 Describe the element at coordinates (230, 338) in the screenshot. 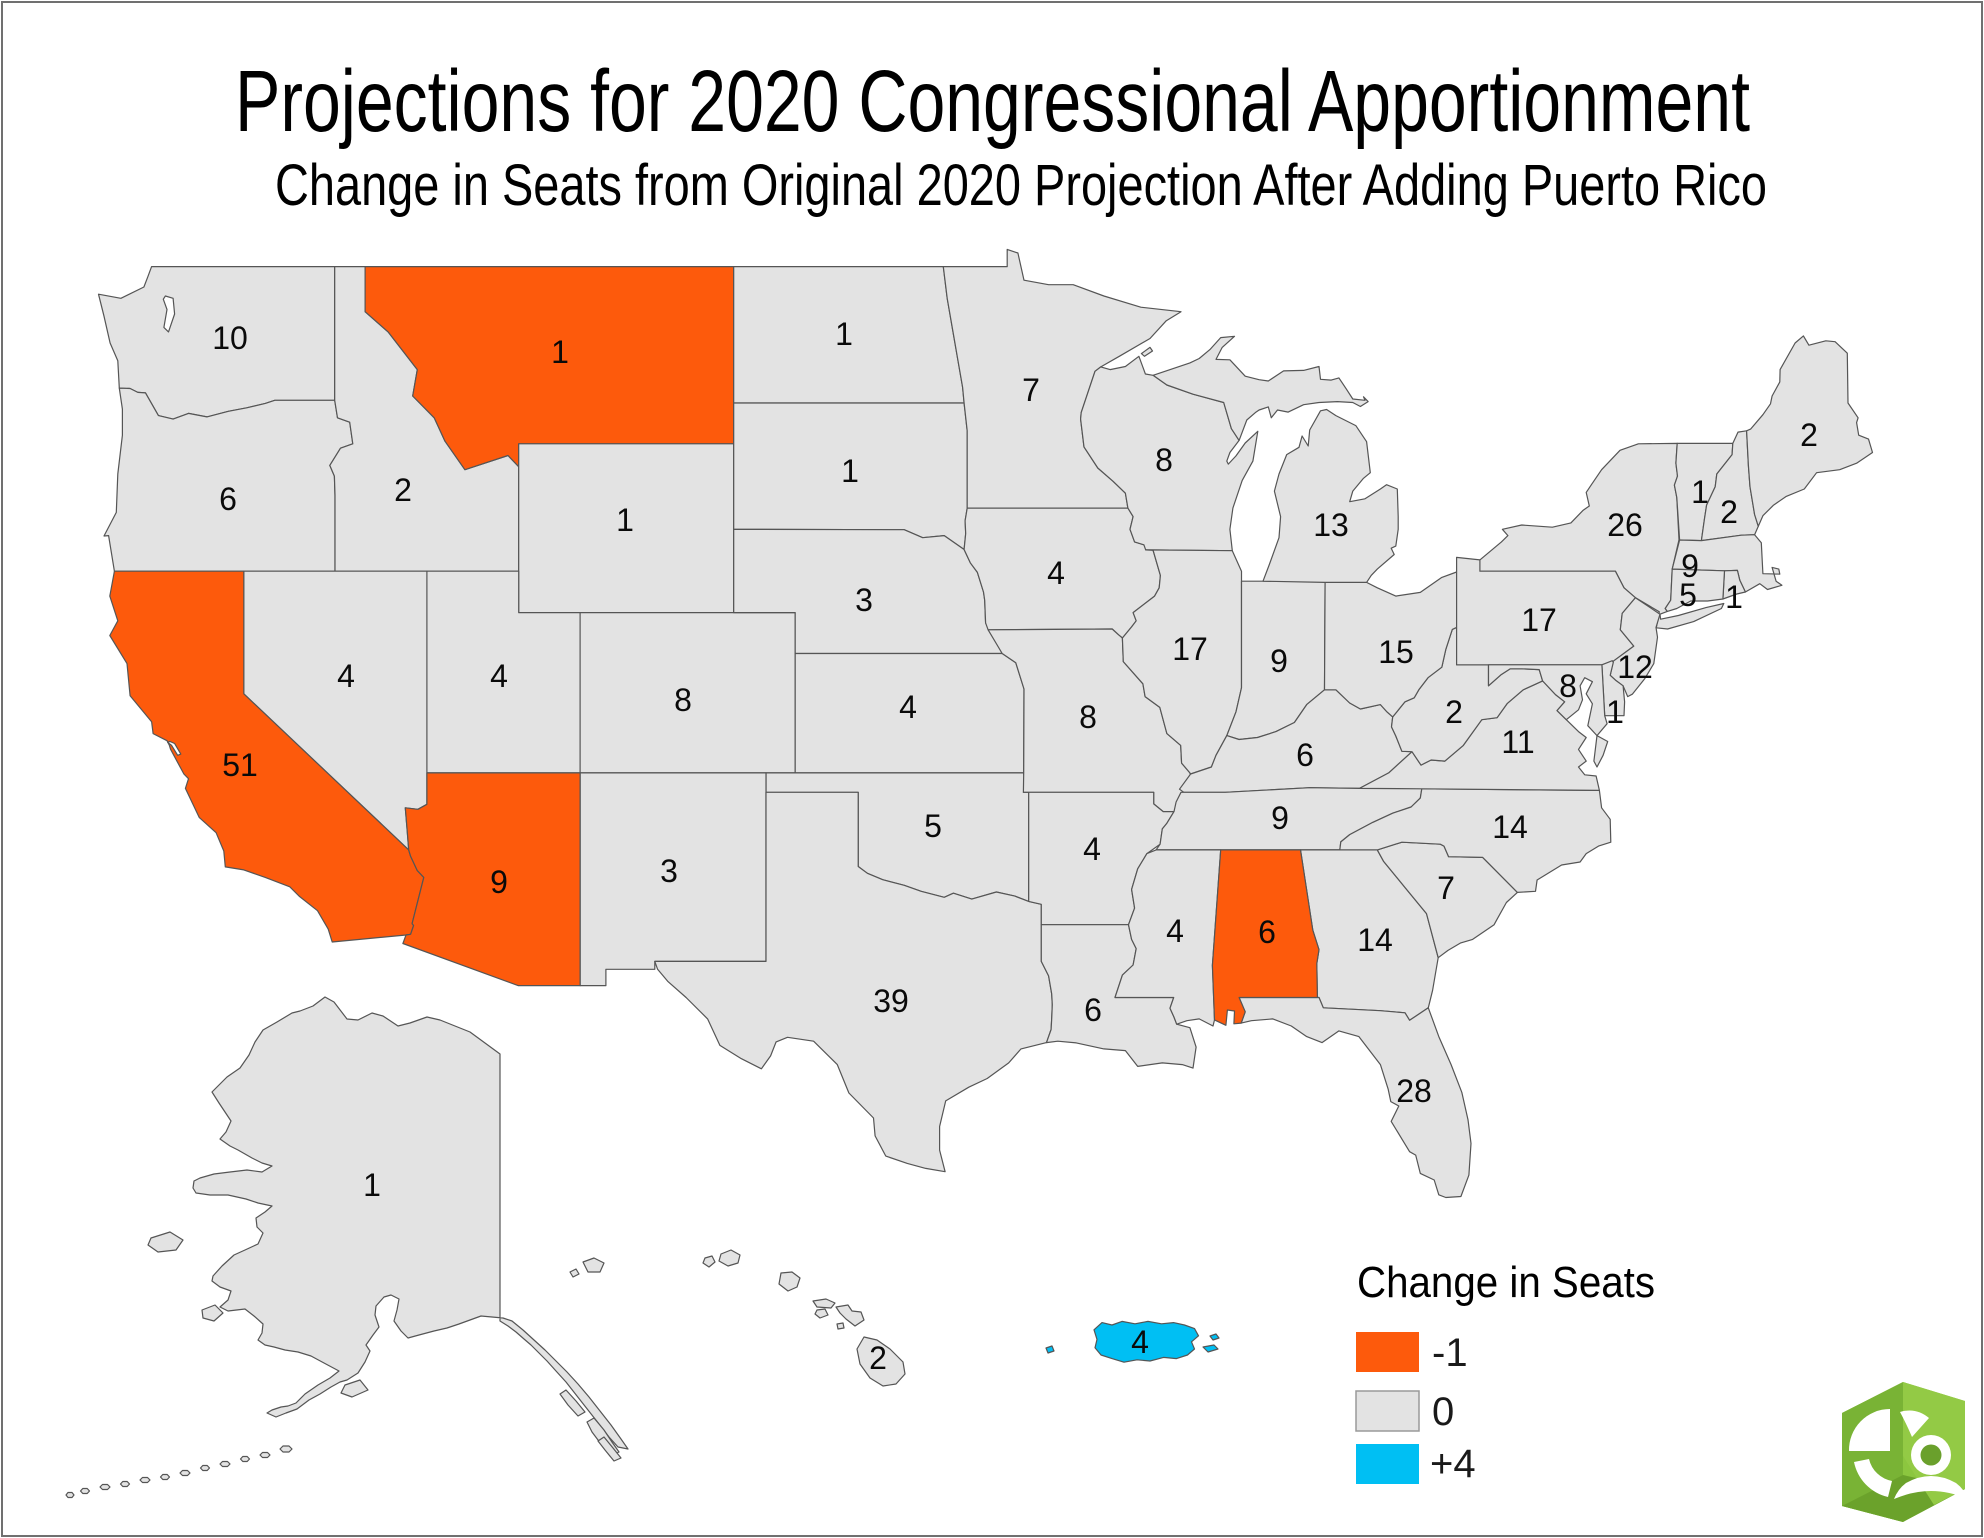

I see `svg-text: 10` at that location.